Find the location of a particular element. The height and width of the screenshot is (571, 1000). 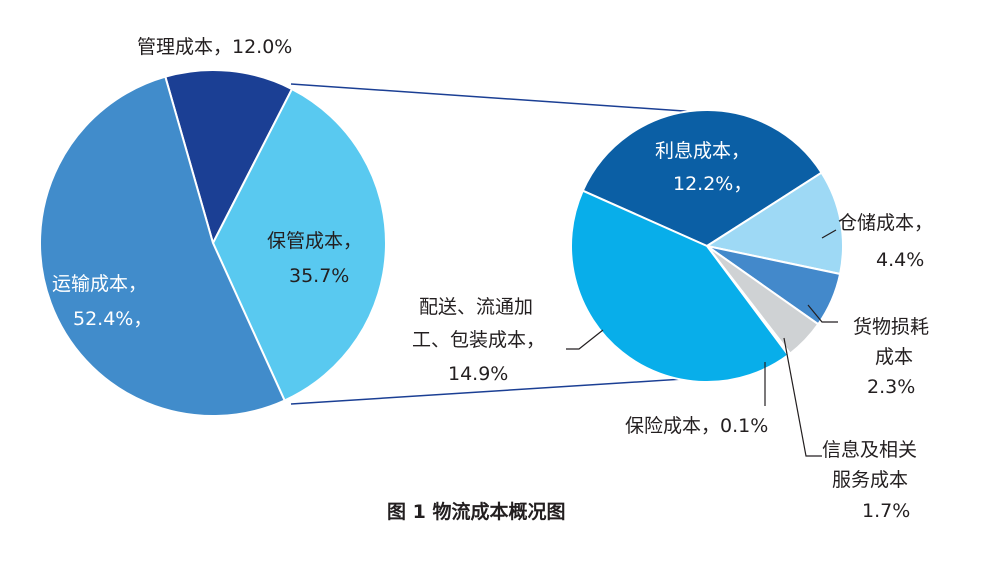

label-interest-line1: 利息成本， is located at coordinates (702, 151).